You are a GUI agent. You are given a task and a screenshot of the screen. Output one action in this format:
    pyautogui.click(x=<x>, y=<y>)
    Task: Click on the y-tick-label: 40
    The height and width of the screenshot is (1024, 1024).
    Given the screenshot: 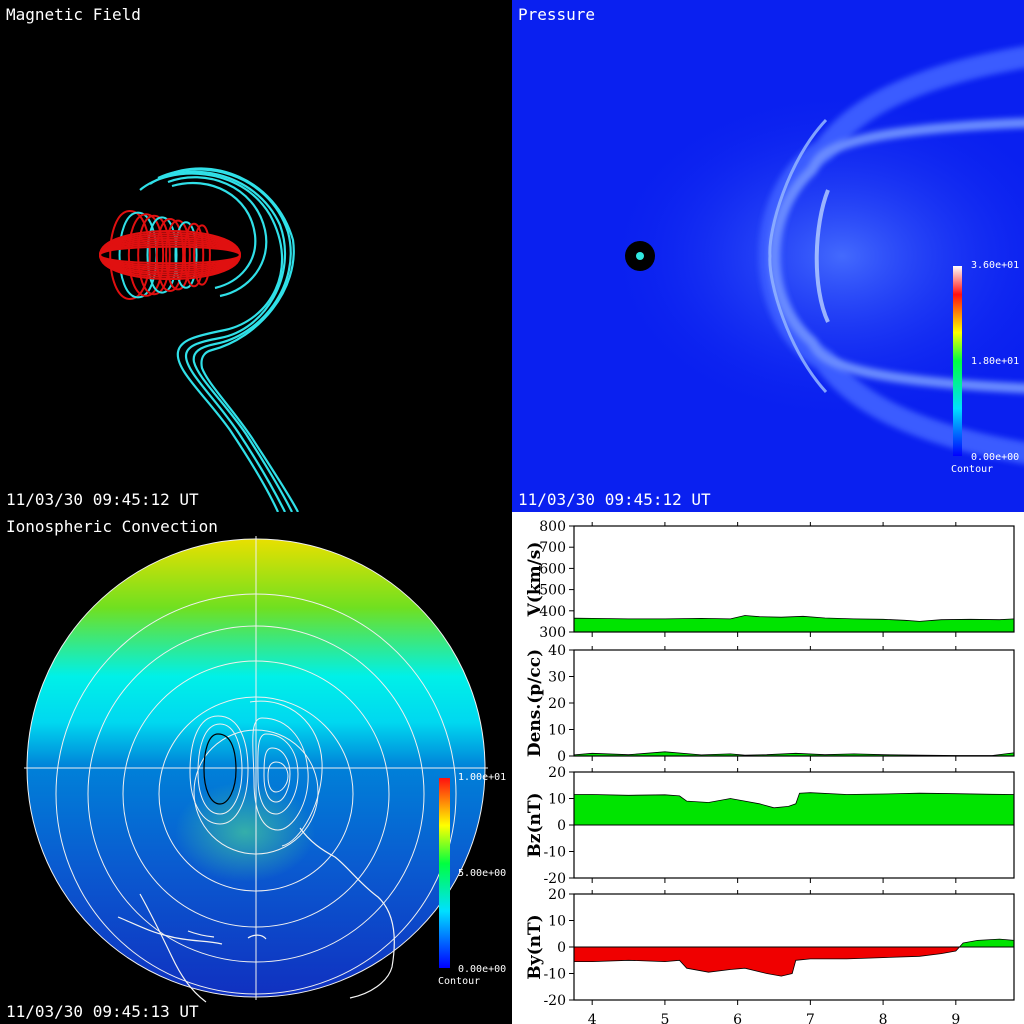 What is the action you would take?
    pyautogui.click(x=557, y=651)
    